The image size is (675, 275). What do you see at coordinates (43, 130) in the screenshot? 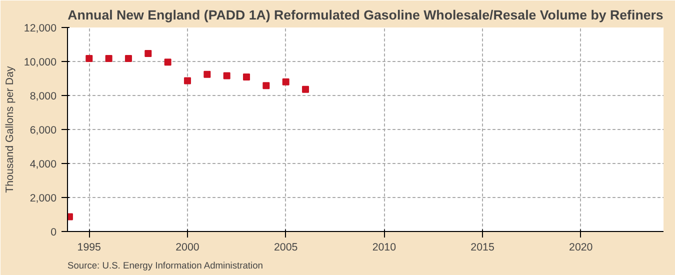
I see `y-tick-label: 6,000` at bounding box center [43, 130].